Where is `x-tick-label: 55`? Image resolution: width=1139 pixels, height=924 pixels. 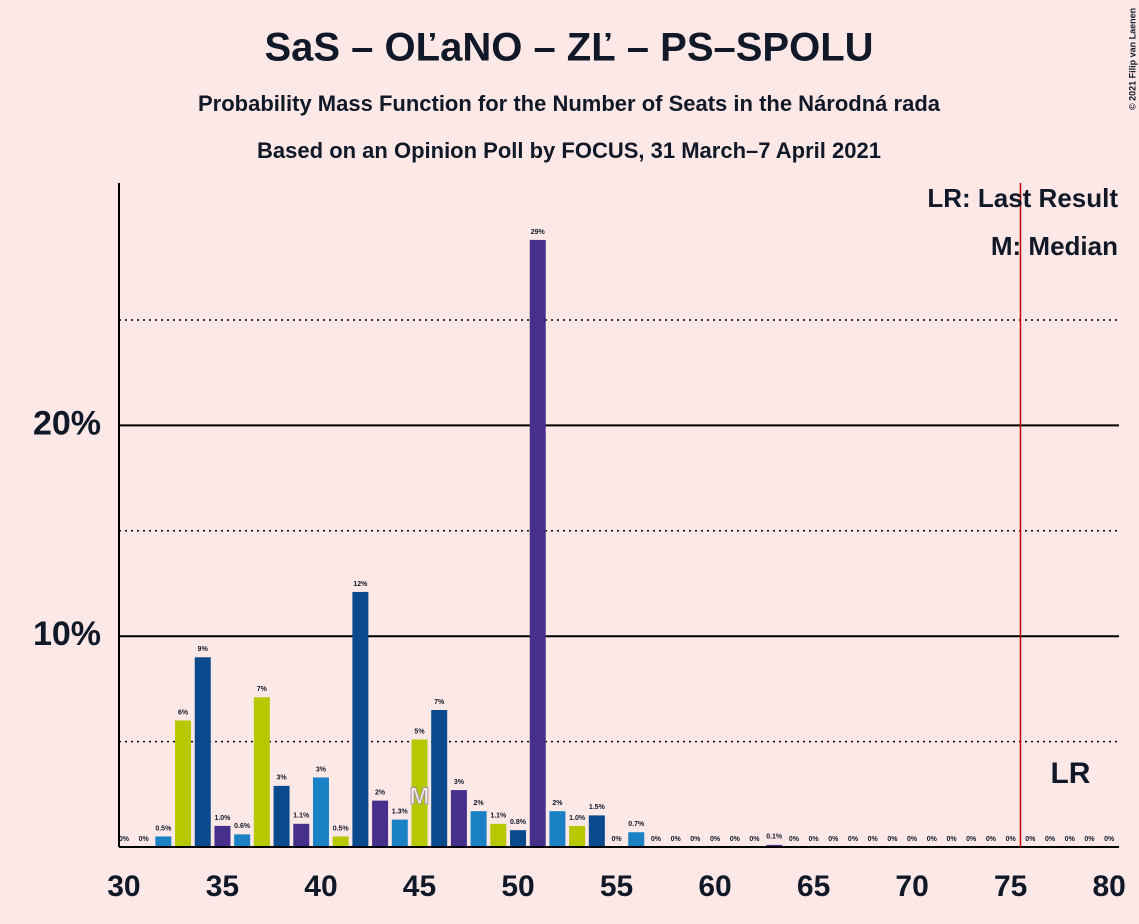 x-tick-label: 55 is located at coordinates (616, 886).